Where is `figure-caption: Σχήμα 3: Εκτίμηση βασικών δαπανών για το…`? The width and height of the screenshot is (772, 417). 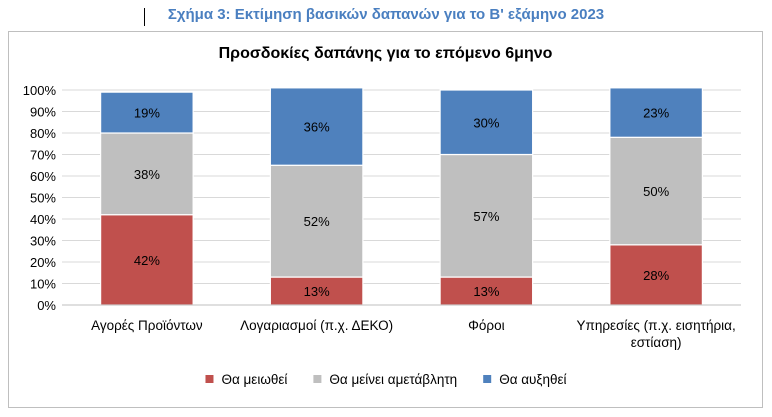
figure-caption: Σχήμα 3: Εκτίμηση βασικών δαπανών για το… is located at coordinates (386, 14).